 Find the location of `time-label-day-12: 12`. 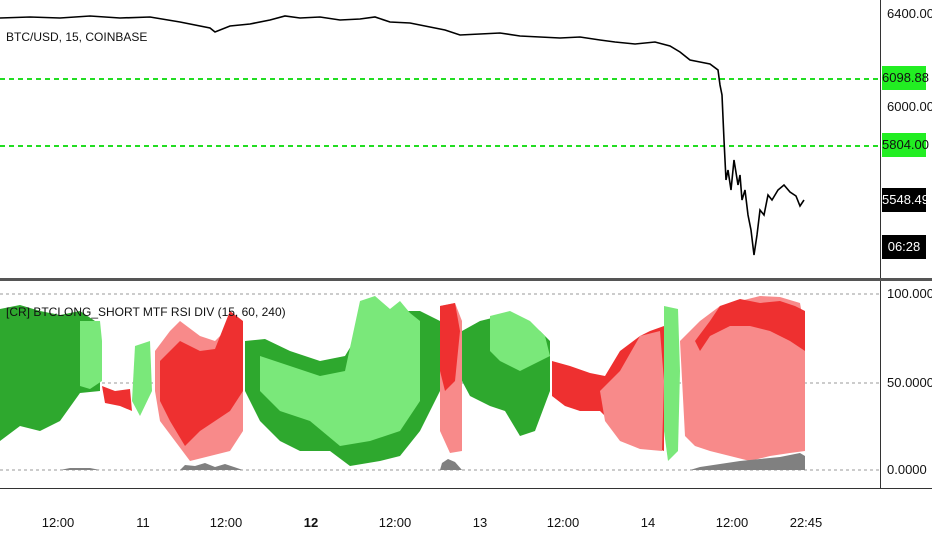

time-label-day-12: 12 is located at coordinates (311, 522).